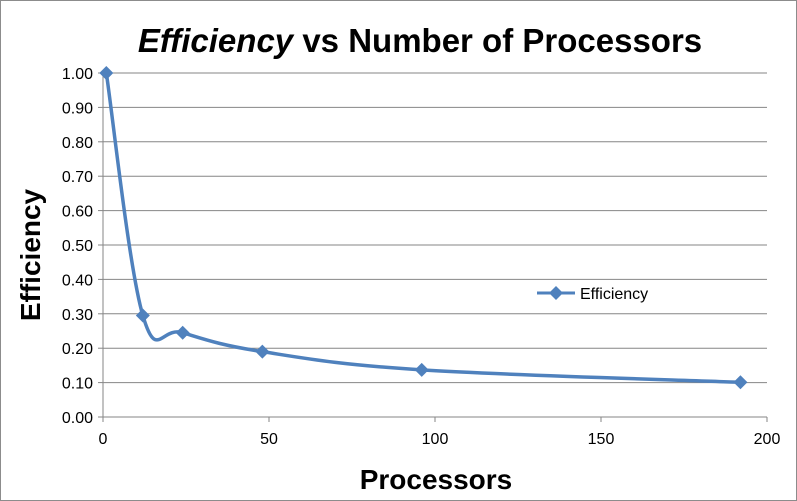 The height and width of the screenshot is (501, 797). What do you see at coordinates (77, 315) in the screenshot?
I see `y-tick-label: 0.30` at bounding box center [77, 315].